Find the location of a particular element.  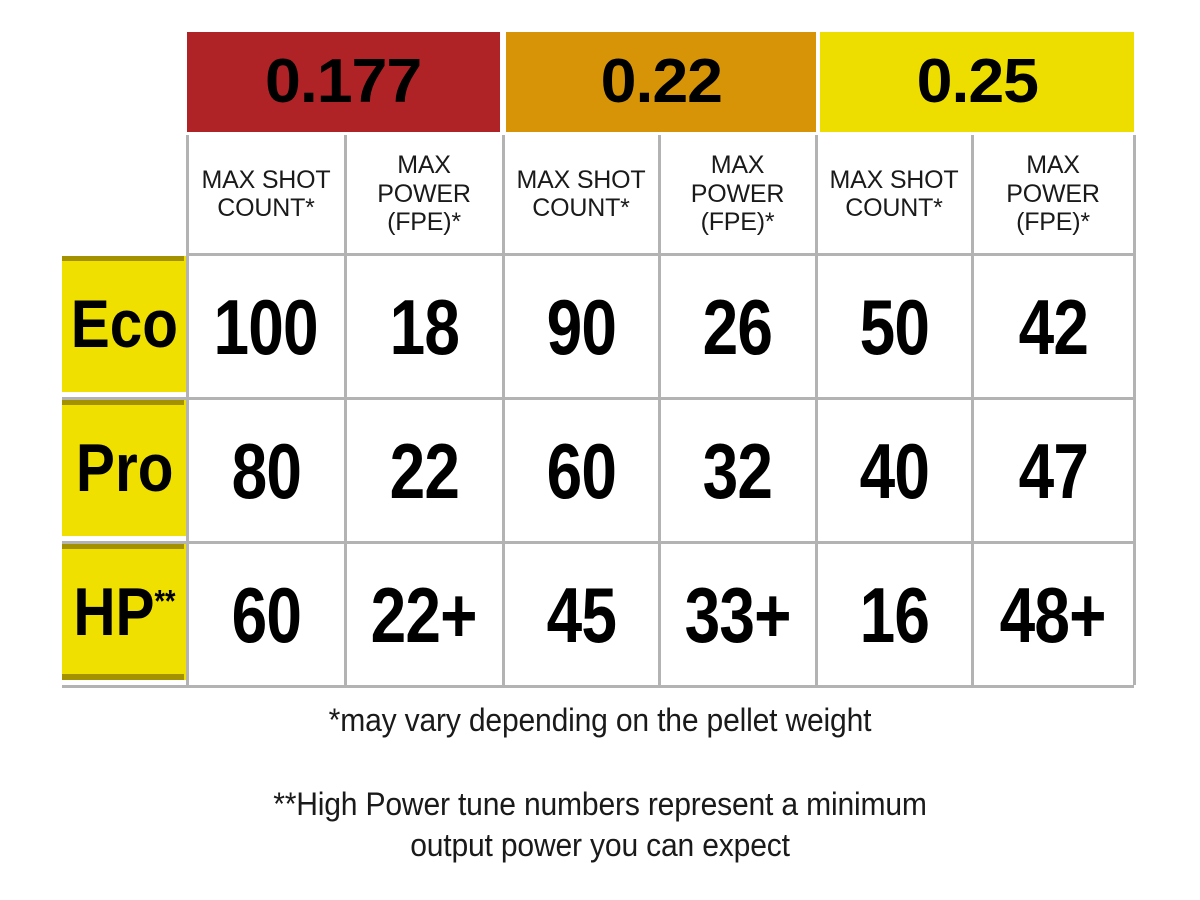

row-label-eco: Eco is located at coordinates (124, 324).